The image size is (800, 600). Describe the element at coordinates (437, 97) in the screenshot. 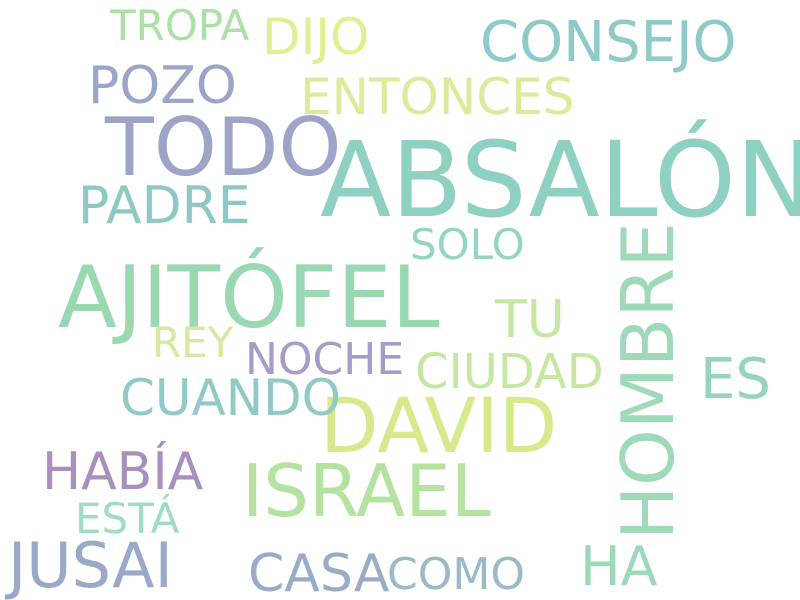

I see `word-entonces: ENTONCES` at that location.